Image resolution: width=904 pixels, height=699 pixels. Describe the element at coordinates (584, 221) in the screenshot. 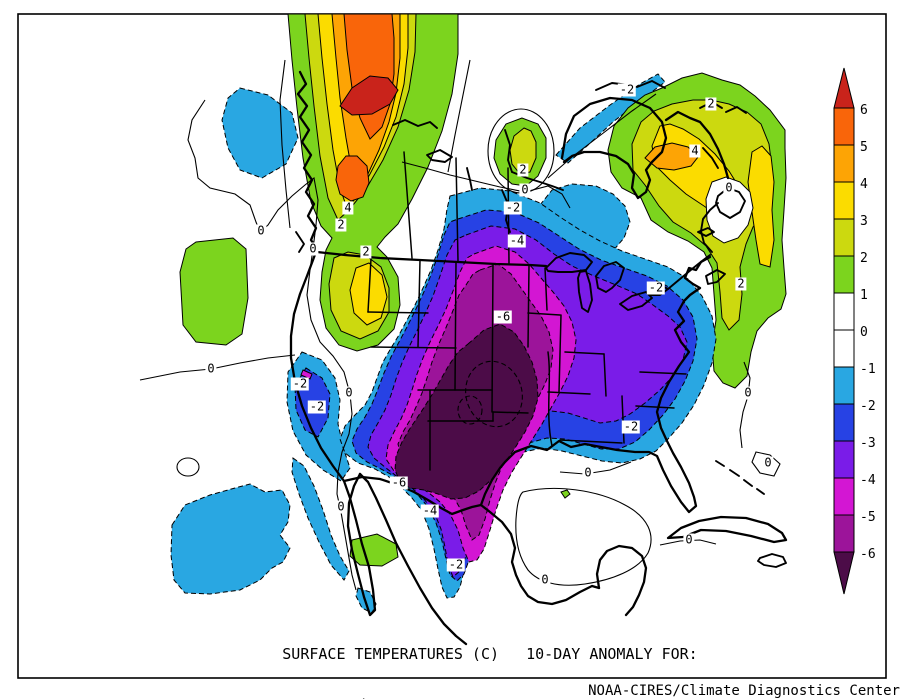

I see `cool-region-hudson-south` at that location.